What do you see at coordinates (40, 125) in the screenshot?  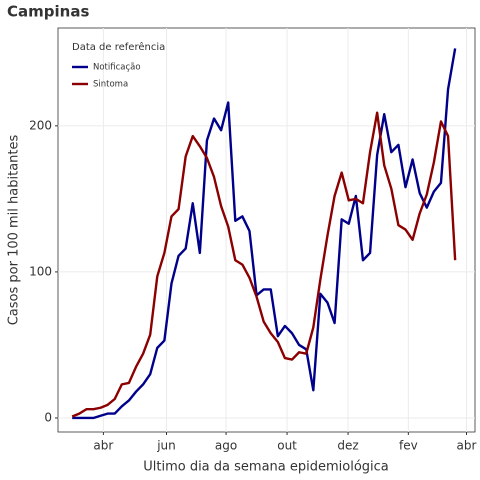 I see `y-tick-label: 200` at bounding box center [40, 125].